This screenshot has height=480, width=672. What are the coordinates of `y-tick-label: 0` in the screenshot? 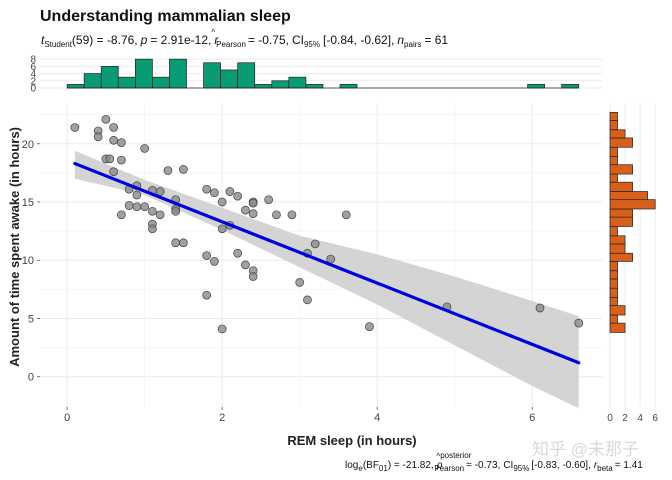 It's located at (31, 378).